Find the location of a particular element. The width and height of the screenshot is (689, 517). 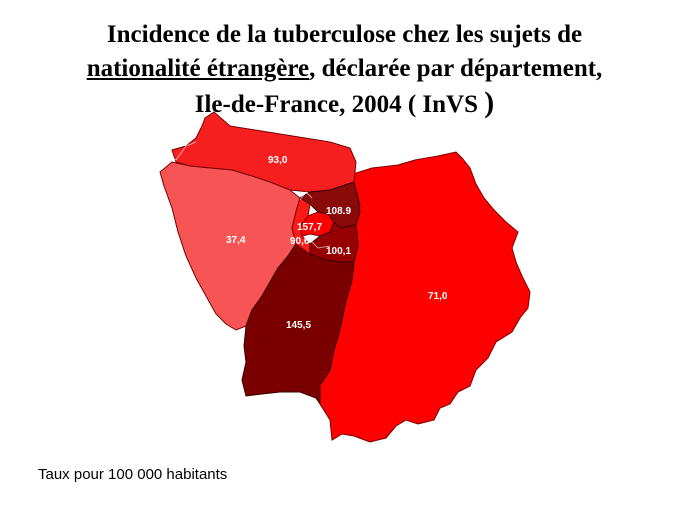

label-94: 100,1 is located at coordinates (338, 251).